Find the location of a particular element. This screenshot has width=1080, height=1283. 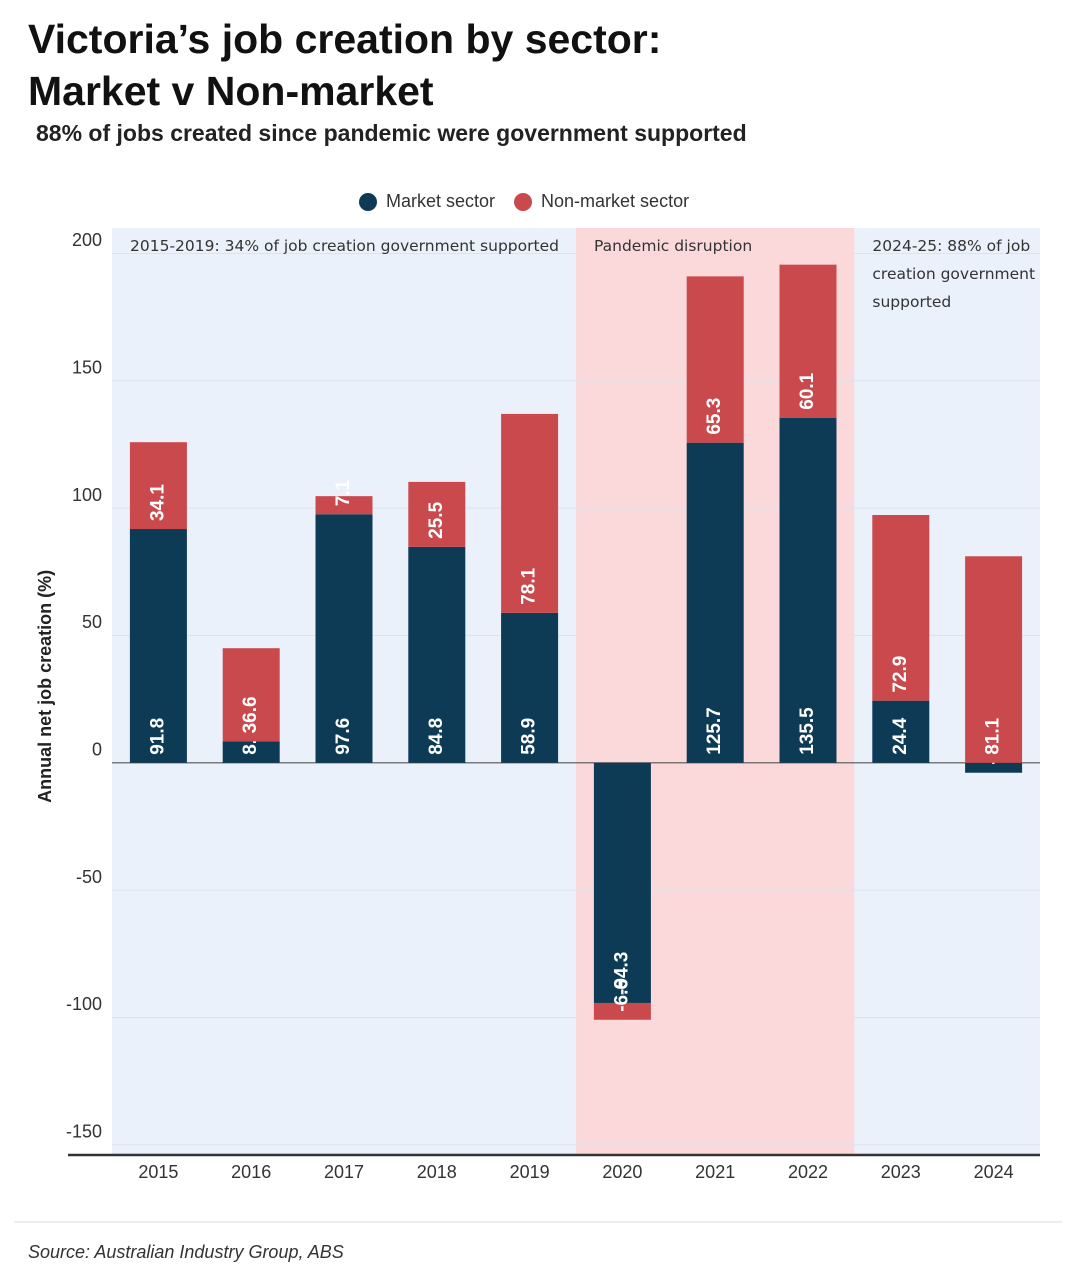

value-label: 135.5 is located at coordinates (807, 731).